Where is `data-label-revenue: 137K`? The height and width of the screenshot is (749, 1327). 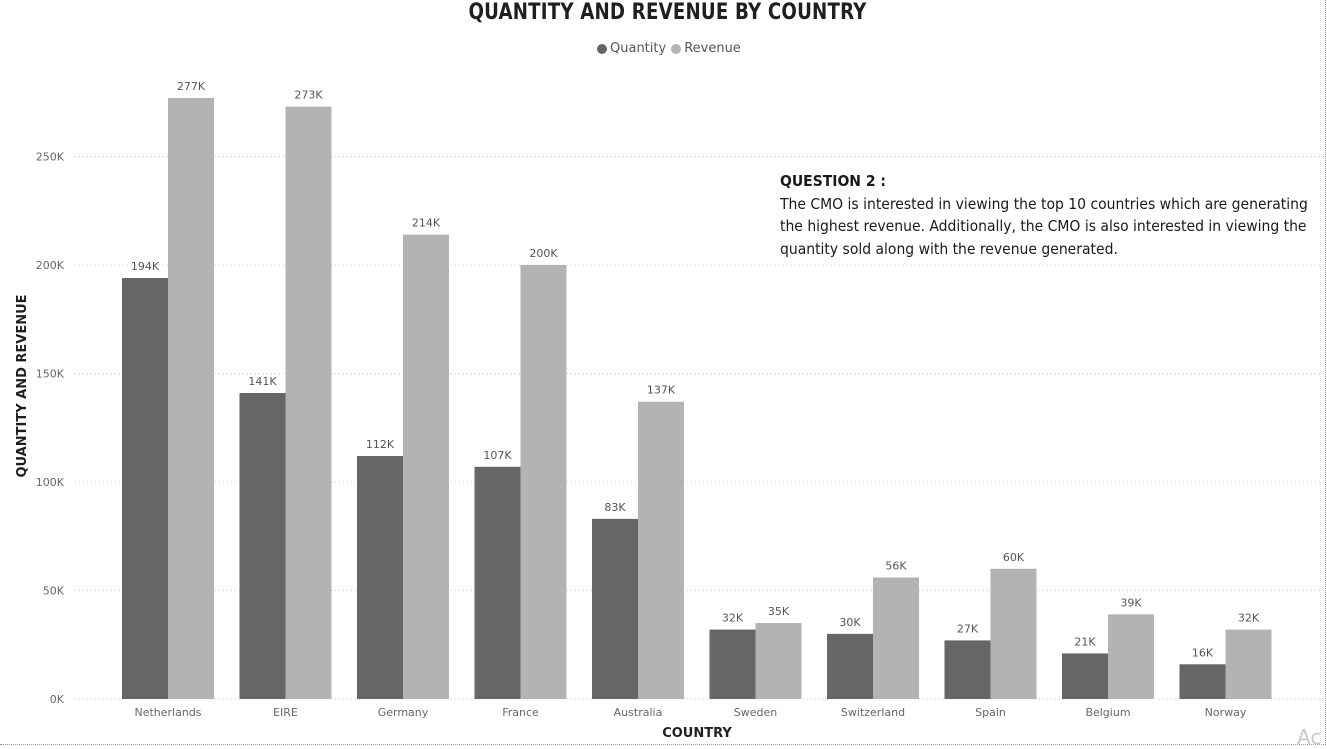
data-label-revenue: 137K is located at coordinates (661, 390).